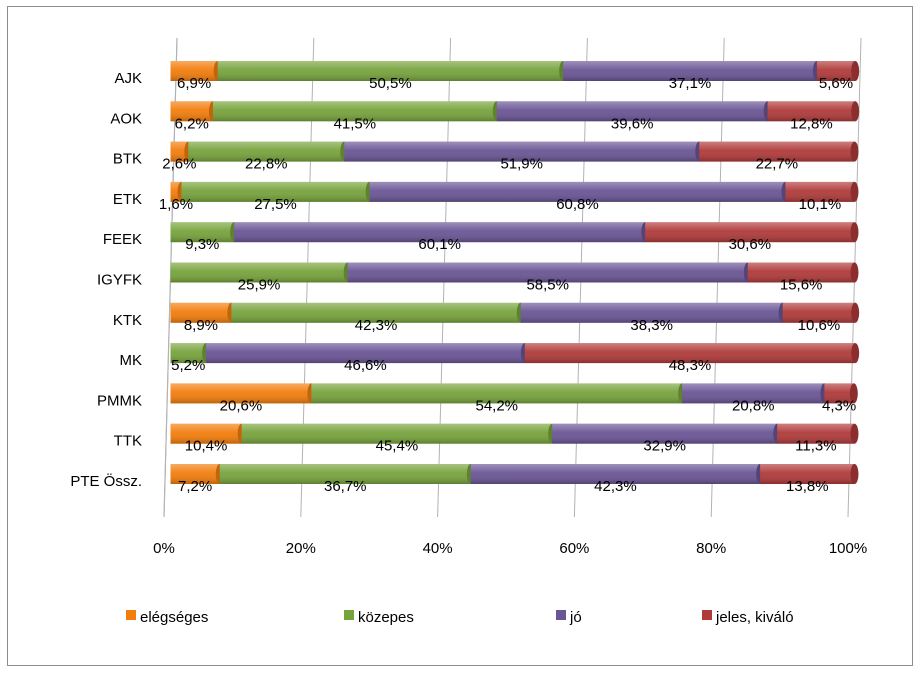 The width and height of the screenshot is (922, 673). What do you see at coordinates (392, 71) in the screenshot?
I see `bar-kozepes-ajk` at bounding box center [392, 71].